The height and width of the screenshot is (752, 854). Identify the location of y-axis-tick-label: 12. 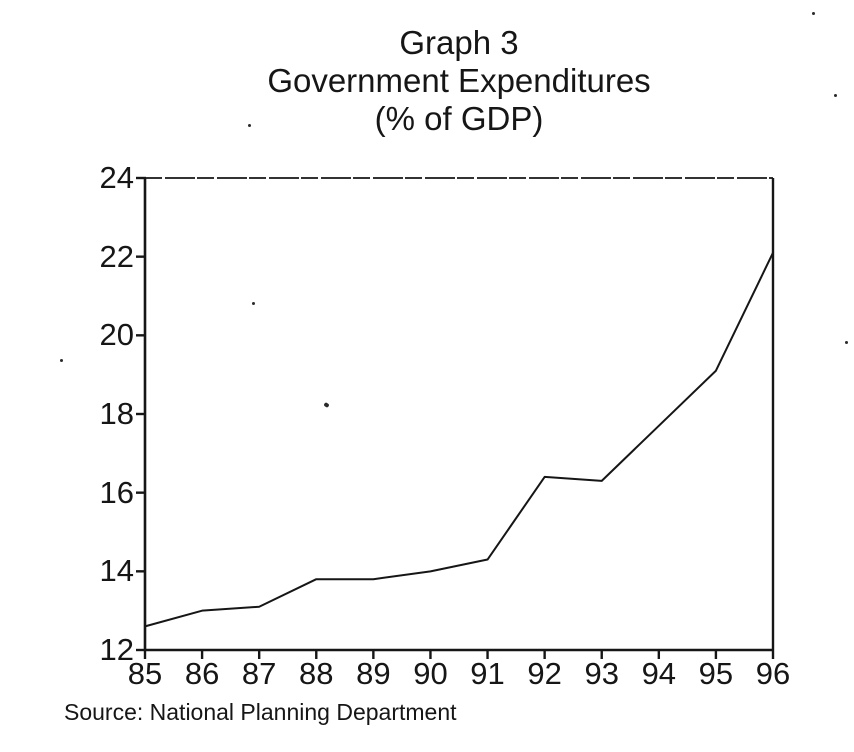
(116, 649).